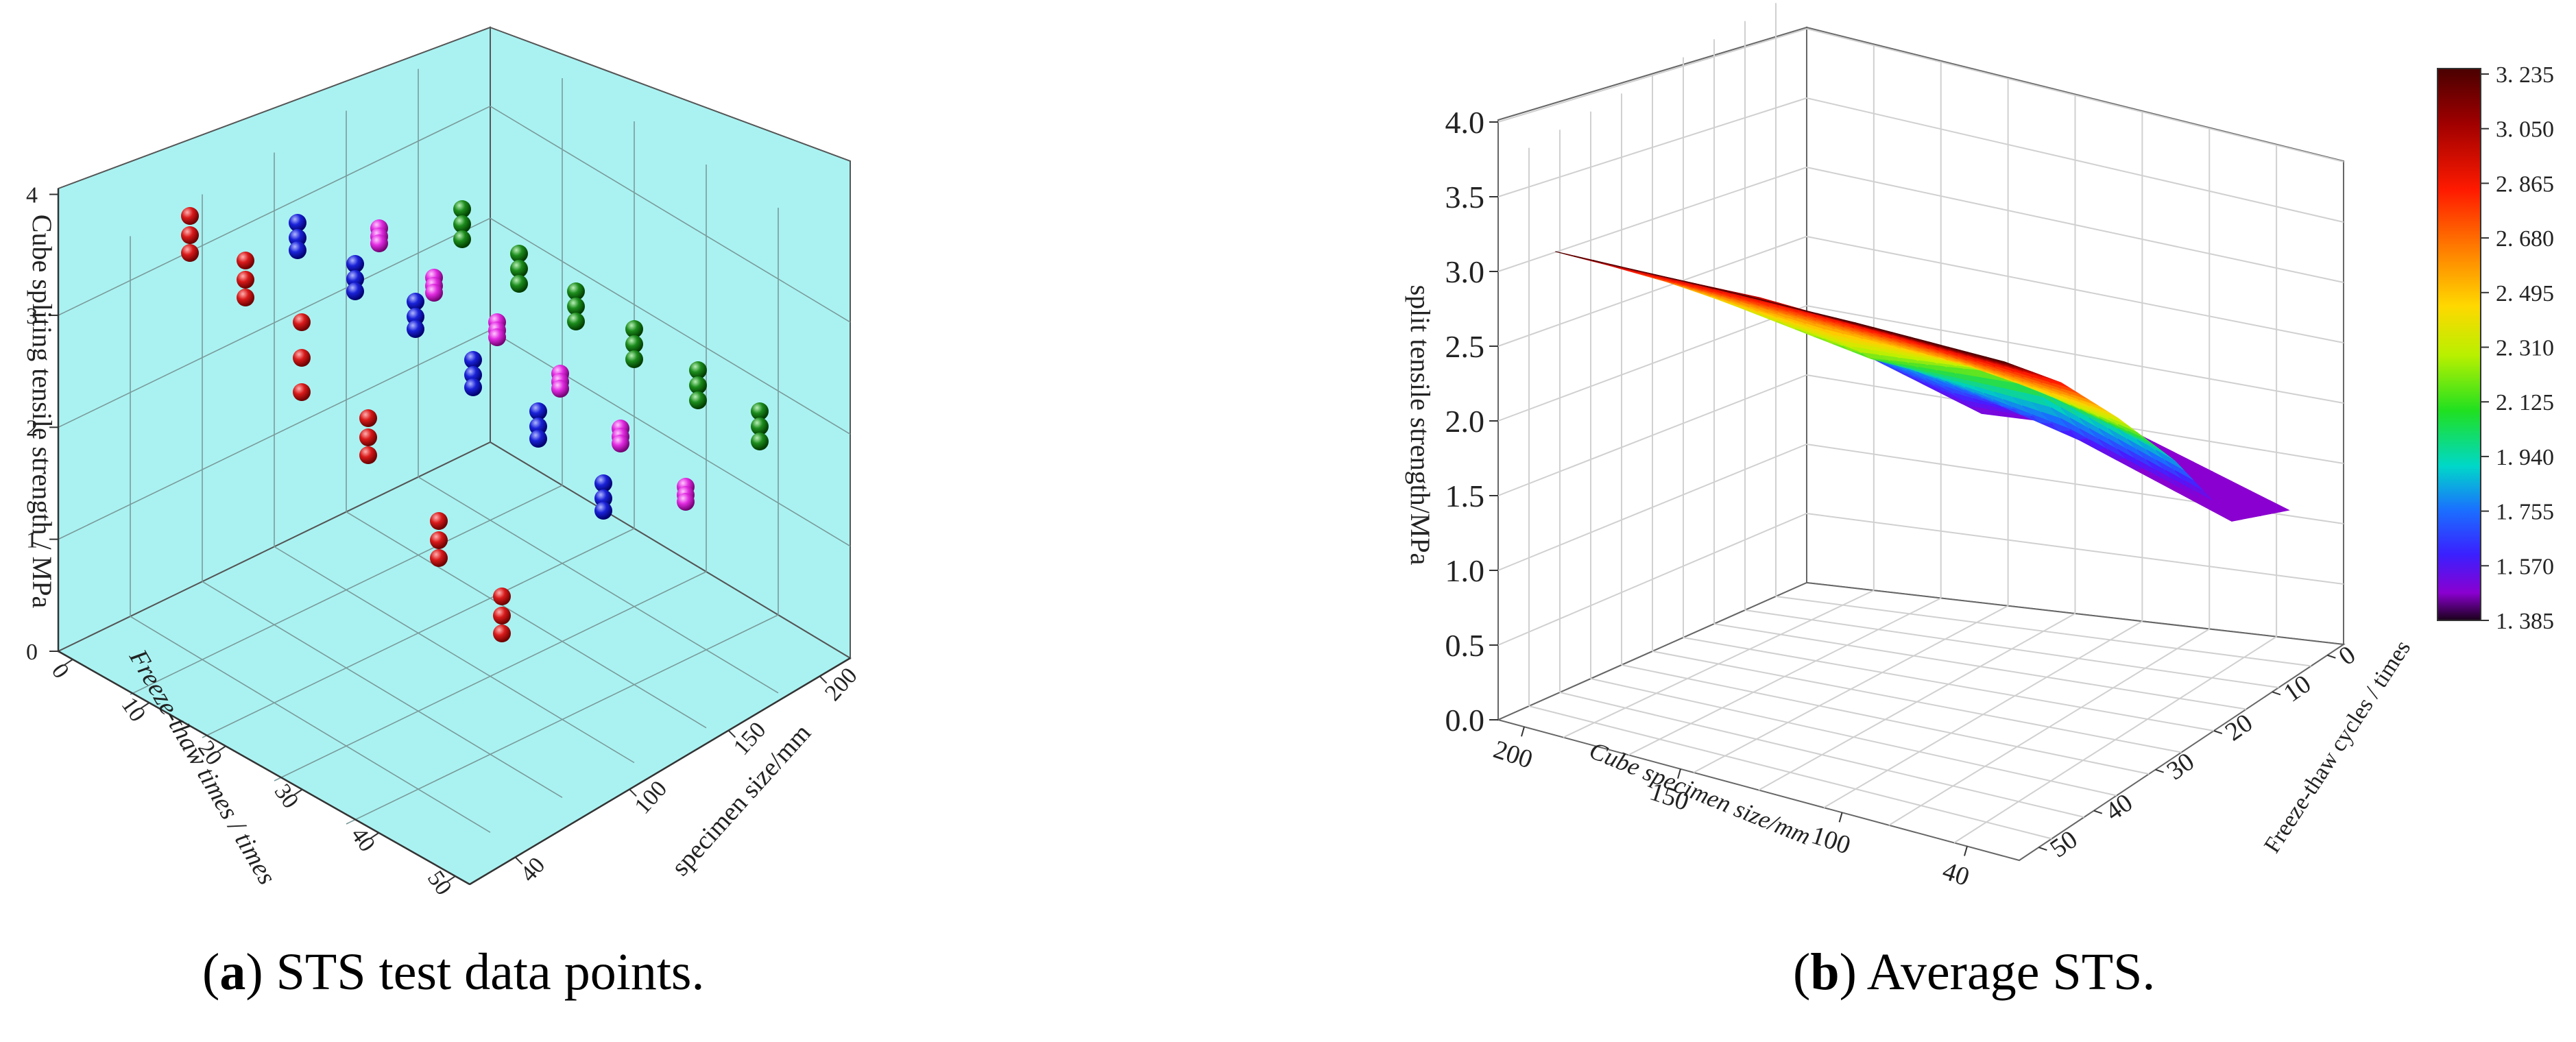 This screenshot has height=1042, width=2576. I want to click on caption-a: (a) STS test data points., so click(454, 972).